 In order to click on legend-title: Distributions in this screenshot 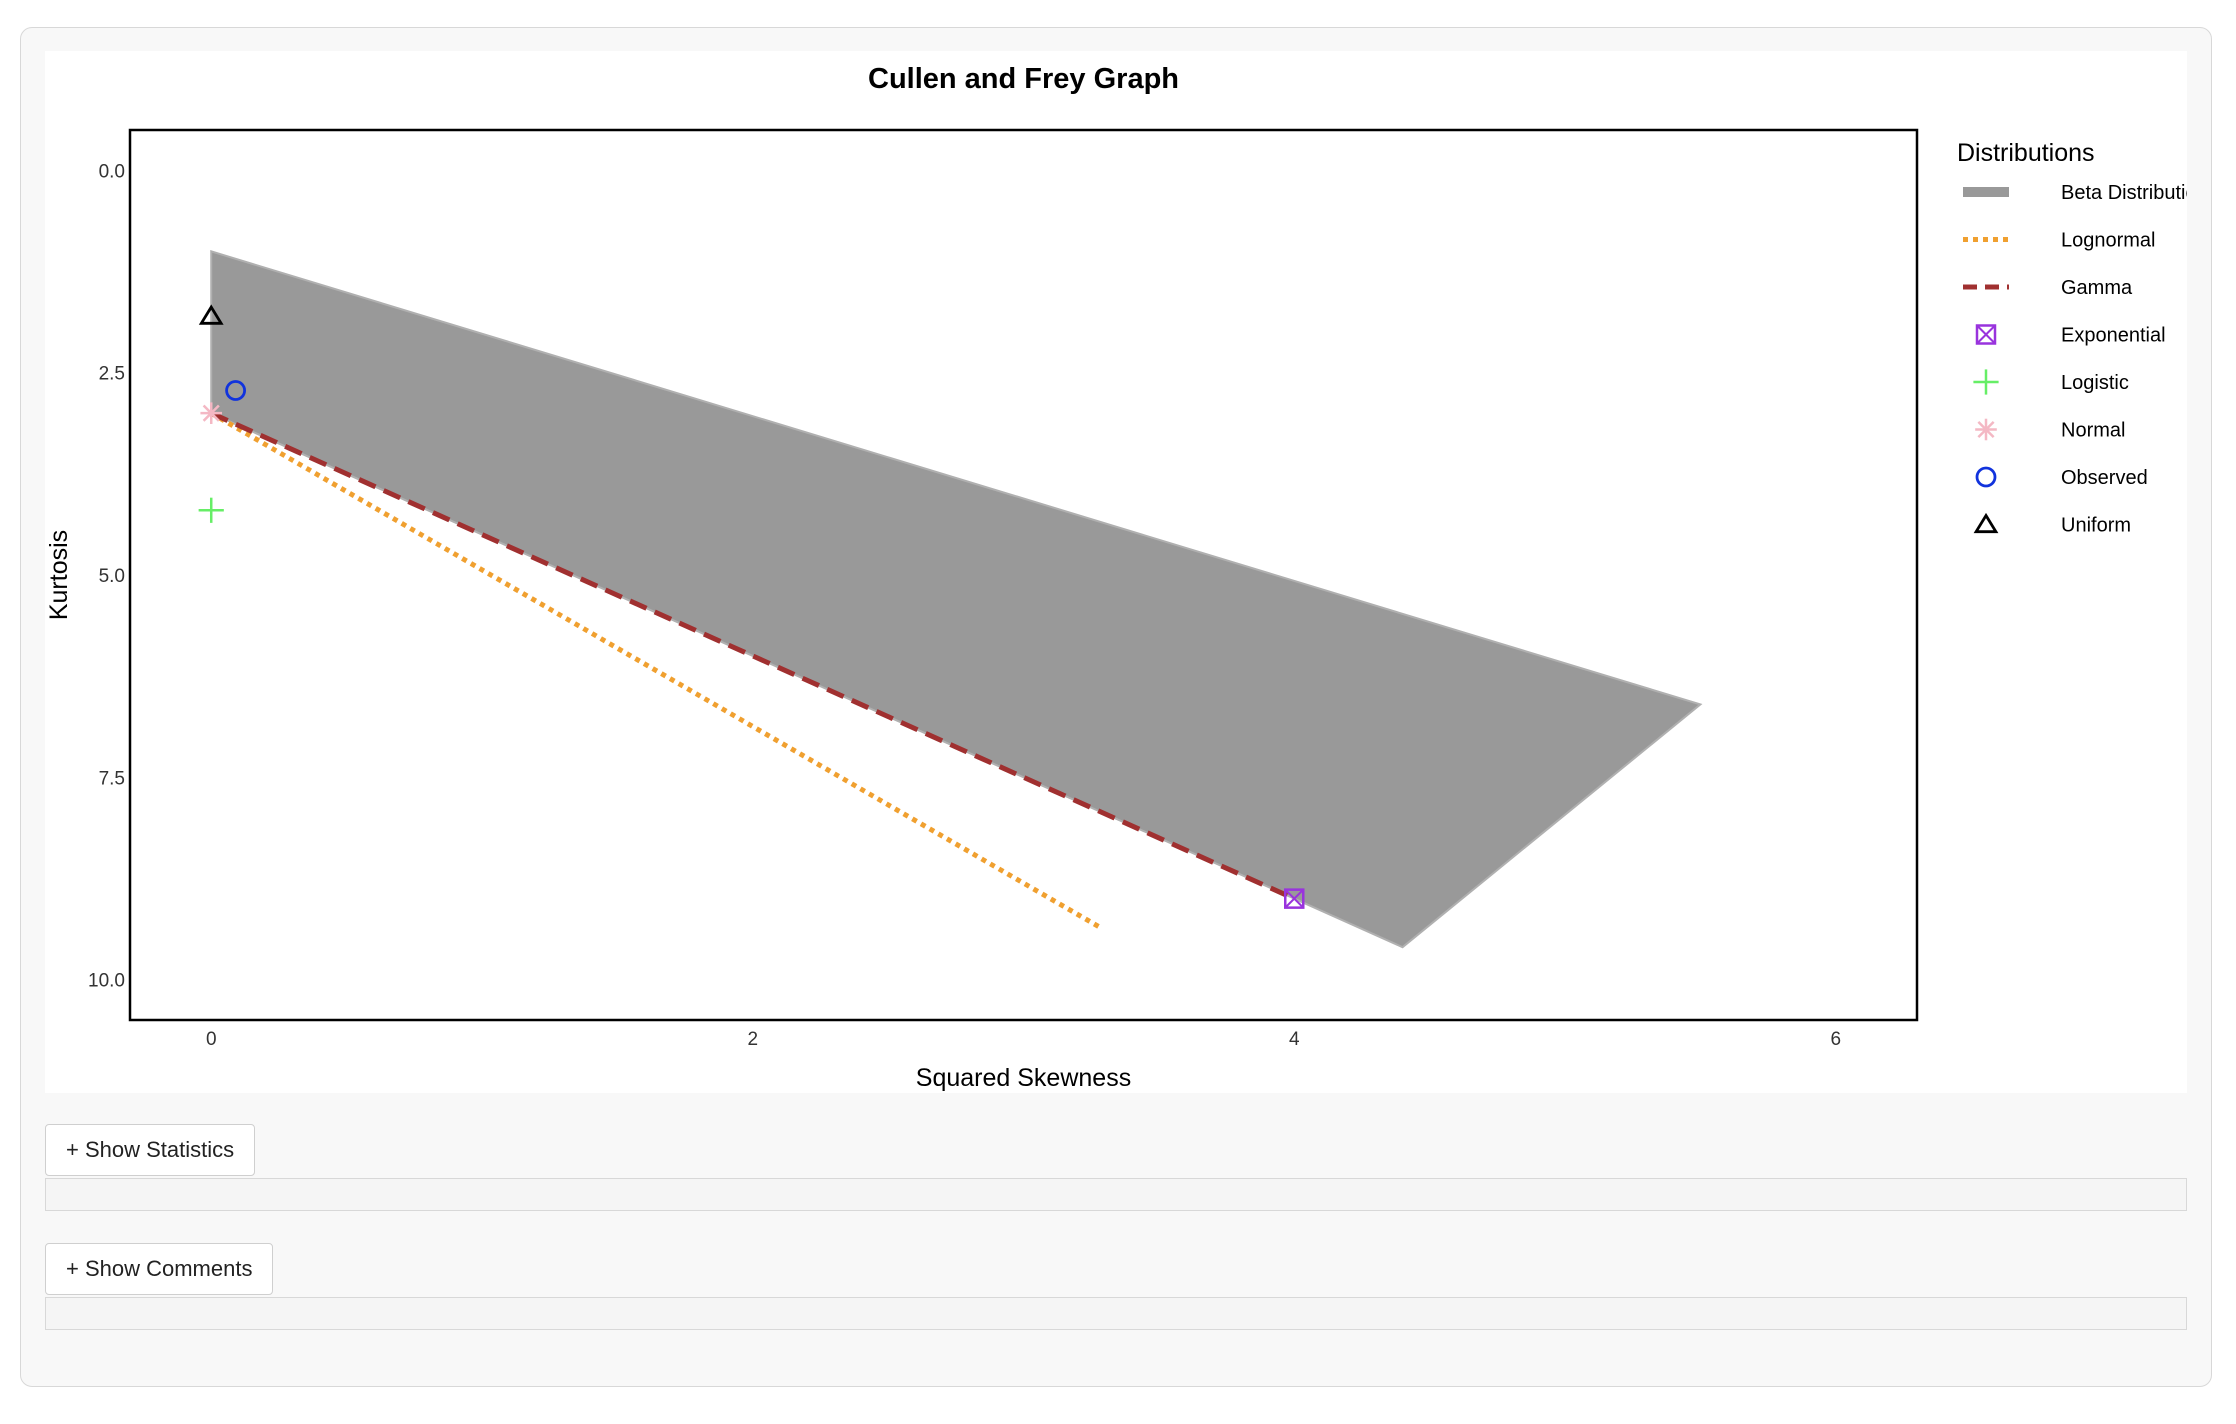, I will do `click(2026, 153)`.